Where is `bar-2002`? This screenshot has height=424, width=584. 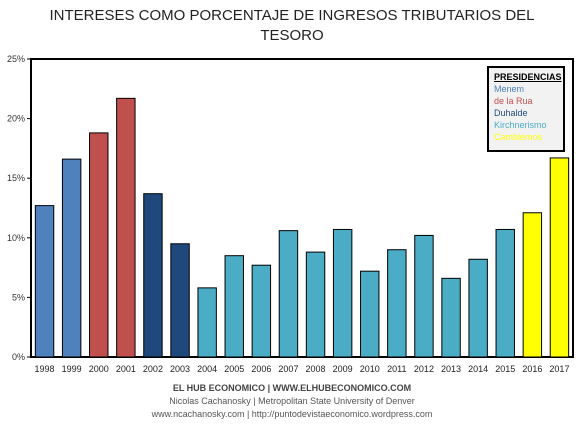 bar-2002 is located at coordinates (153, 275).